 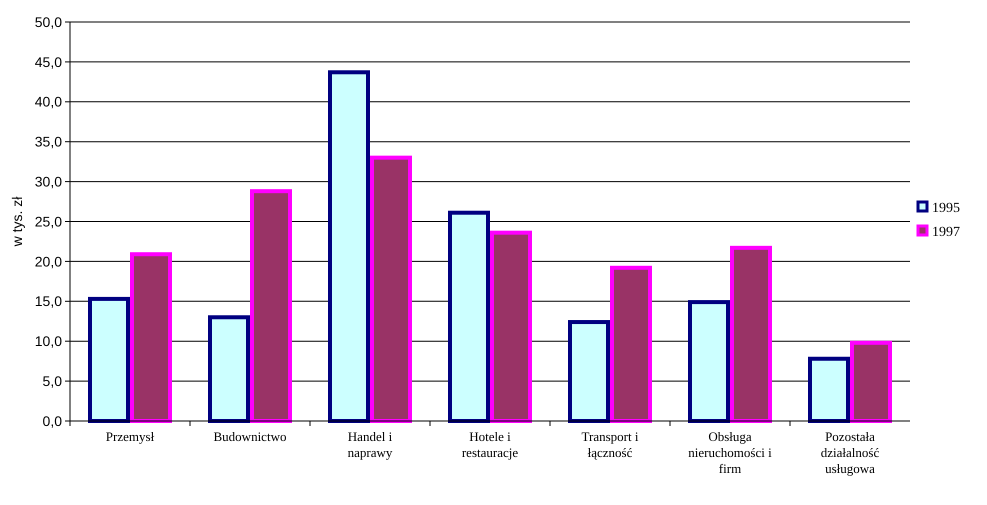 What do you see at coordinates (48, 221) in the screenshot?
I see `y-tick-label: 25,0` at bounding box center [48, 221].